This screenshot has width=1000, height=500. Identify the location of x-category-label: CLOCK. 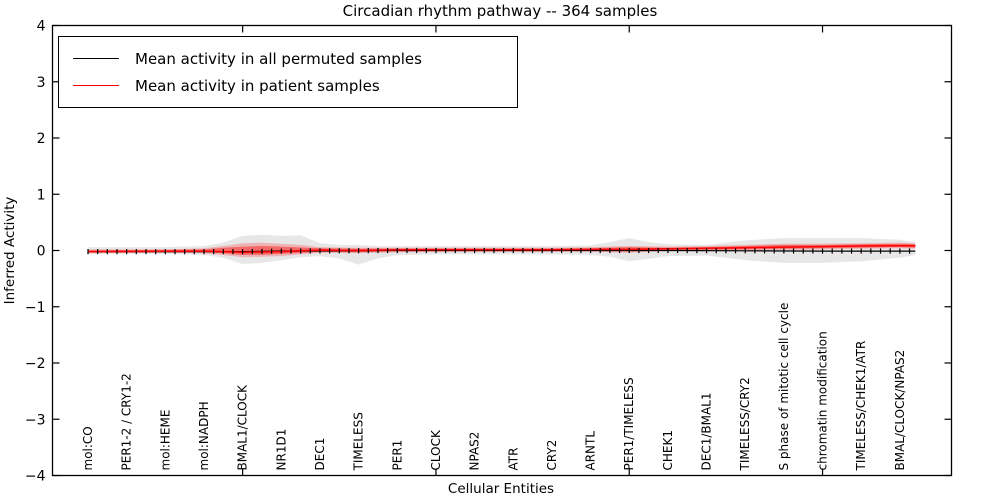
(436, 449).